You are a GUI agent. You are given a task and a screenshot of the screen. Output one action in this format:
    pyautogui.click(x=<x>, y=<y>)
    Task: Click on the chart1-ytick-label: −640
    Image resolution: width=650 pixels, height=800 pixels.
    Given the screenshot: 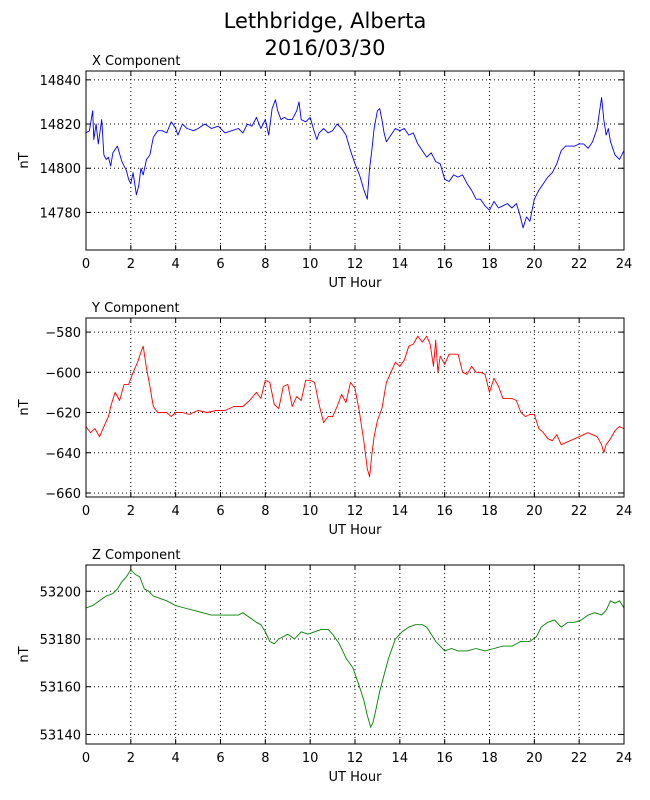 What is the action you would take?
    pyautogui.click(x=63, y=454)
    